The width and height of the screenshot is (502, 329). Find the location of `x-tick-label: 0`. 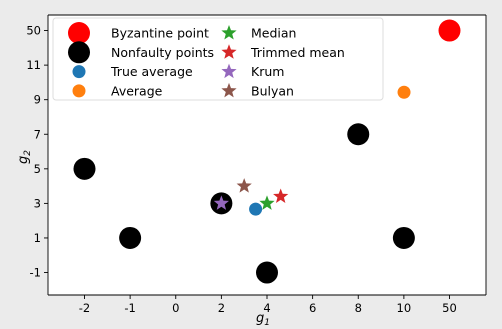

x-tick-label: 0 is located at coordinates (175, 308).